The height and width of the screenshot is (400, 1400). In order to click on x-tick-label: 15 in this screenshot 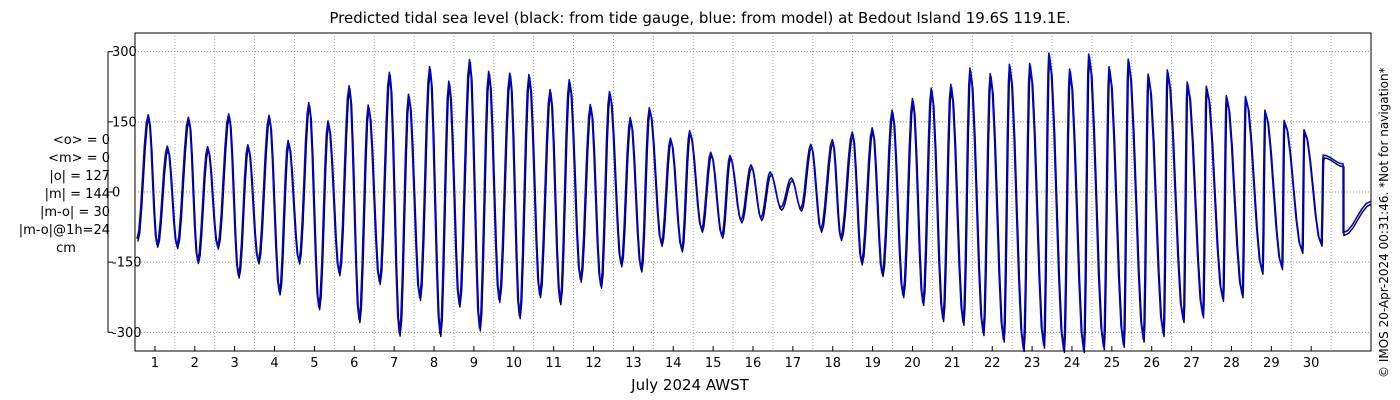, I will do `click(713, 363)`.